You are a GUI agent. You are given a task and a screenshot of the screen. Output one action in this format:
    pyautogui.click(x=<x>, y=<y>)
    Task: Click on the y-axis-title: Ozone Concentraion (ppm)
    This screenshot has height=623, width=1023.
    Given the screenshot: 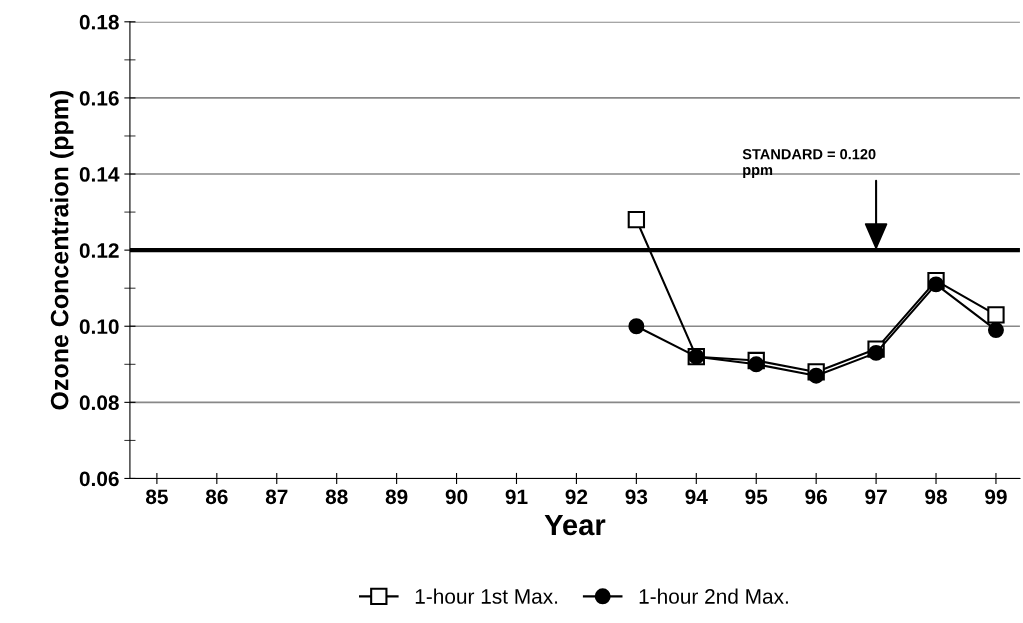 What is the action you would take?
    pyautogui.click(x=62, y=250)
    